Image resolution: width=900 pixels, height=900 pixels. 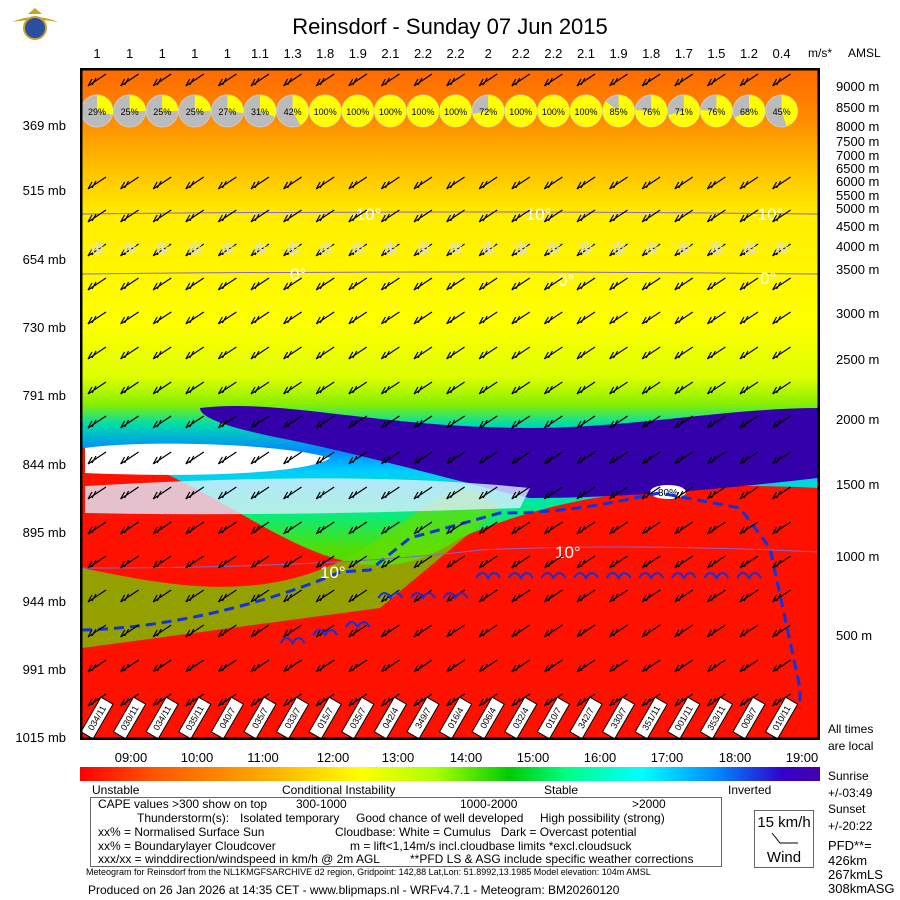 What do you see at coordinates (450, 213) in the screenshot?
I see `isotherm-minus10` at bounding box center [450, 213].